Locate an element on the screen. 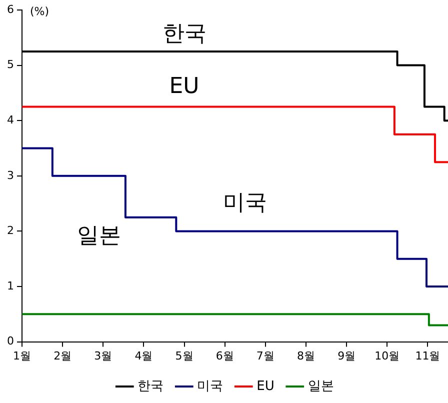 The width and height of the screenshot is (448, 403). y-tick-label: 2 is located at coordinates (10, 231).